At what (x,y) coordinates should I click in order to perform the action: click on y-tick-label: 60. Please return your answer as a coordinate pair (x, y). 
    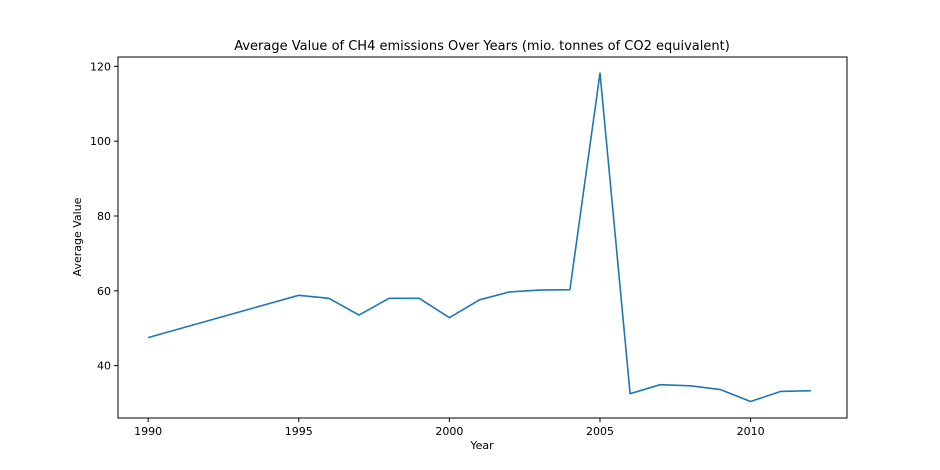
    Looking at the image, I should click on (104, 291).